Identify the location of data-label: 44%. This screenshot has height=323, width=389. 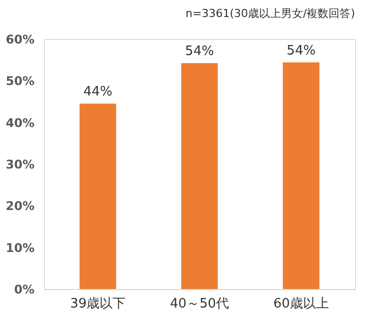
(97, 92).